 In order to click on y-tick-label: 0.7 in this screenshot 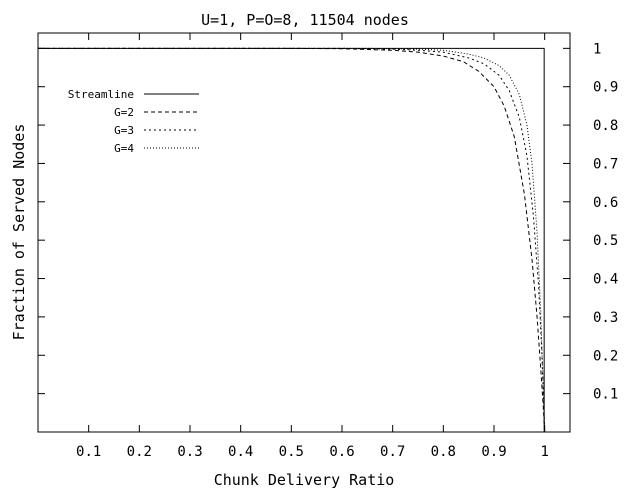, I will do `click(605, 164)`.